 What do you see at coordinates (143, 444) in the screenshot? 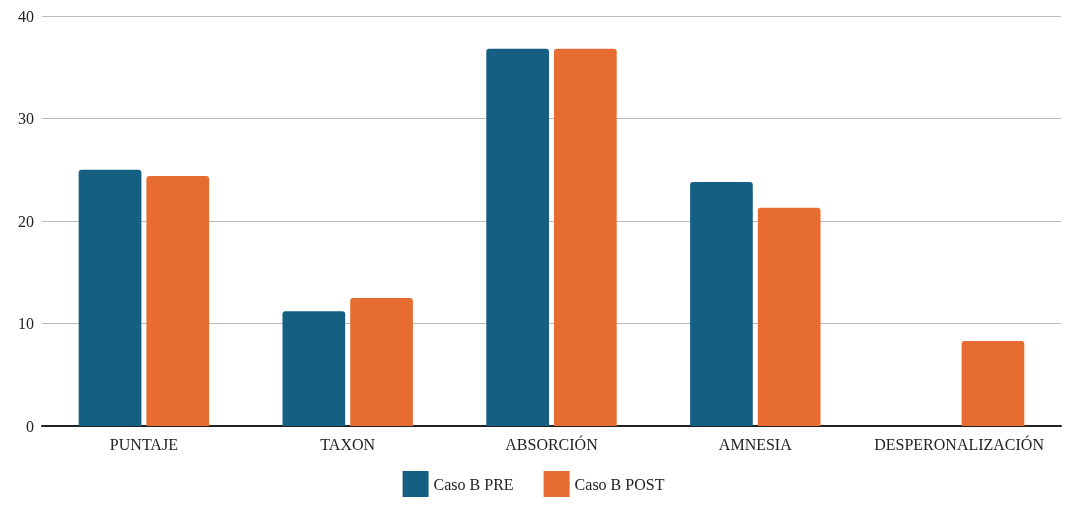
I see `x-tick-label: PUNTAJE` at bounding box center [143, 444].